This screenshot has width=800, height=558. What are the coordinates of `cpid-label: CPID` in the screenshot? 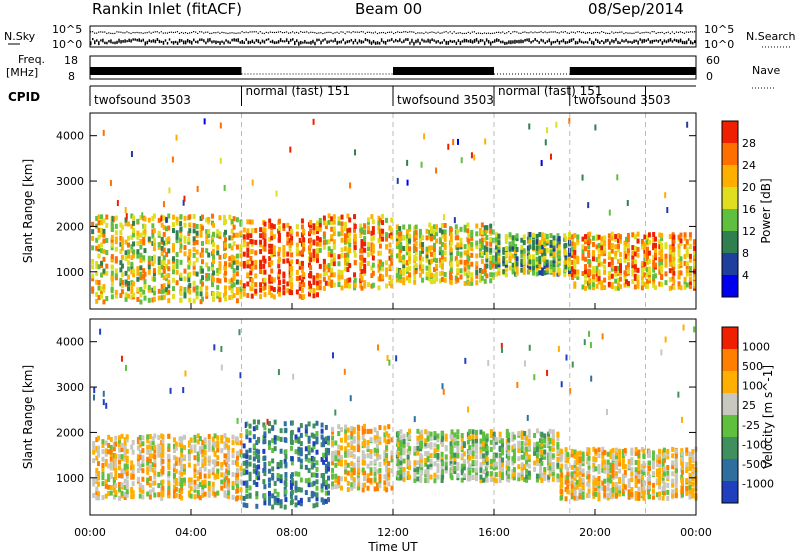 It's located at (24, 97).